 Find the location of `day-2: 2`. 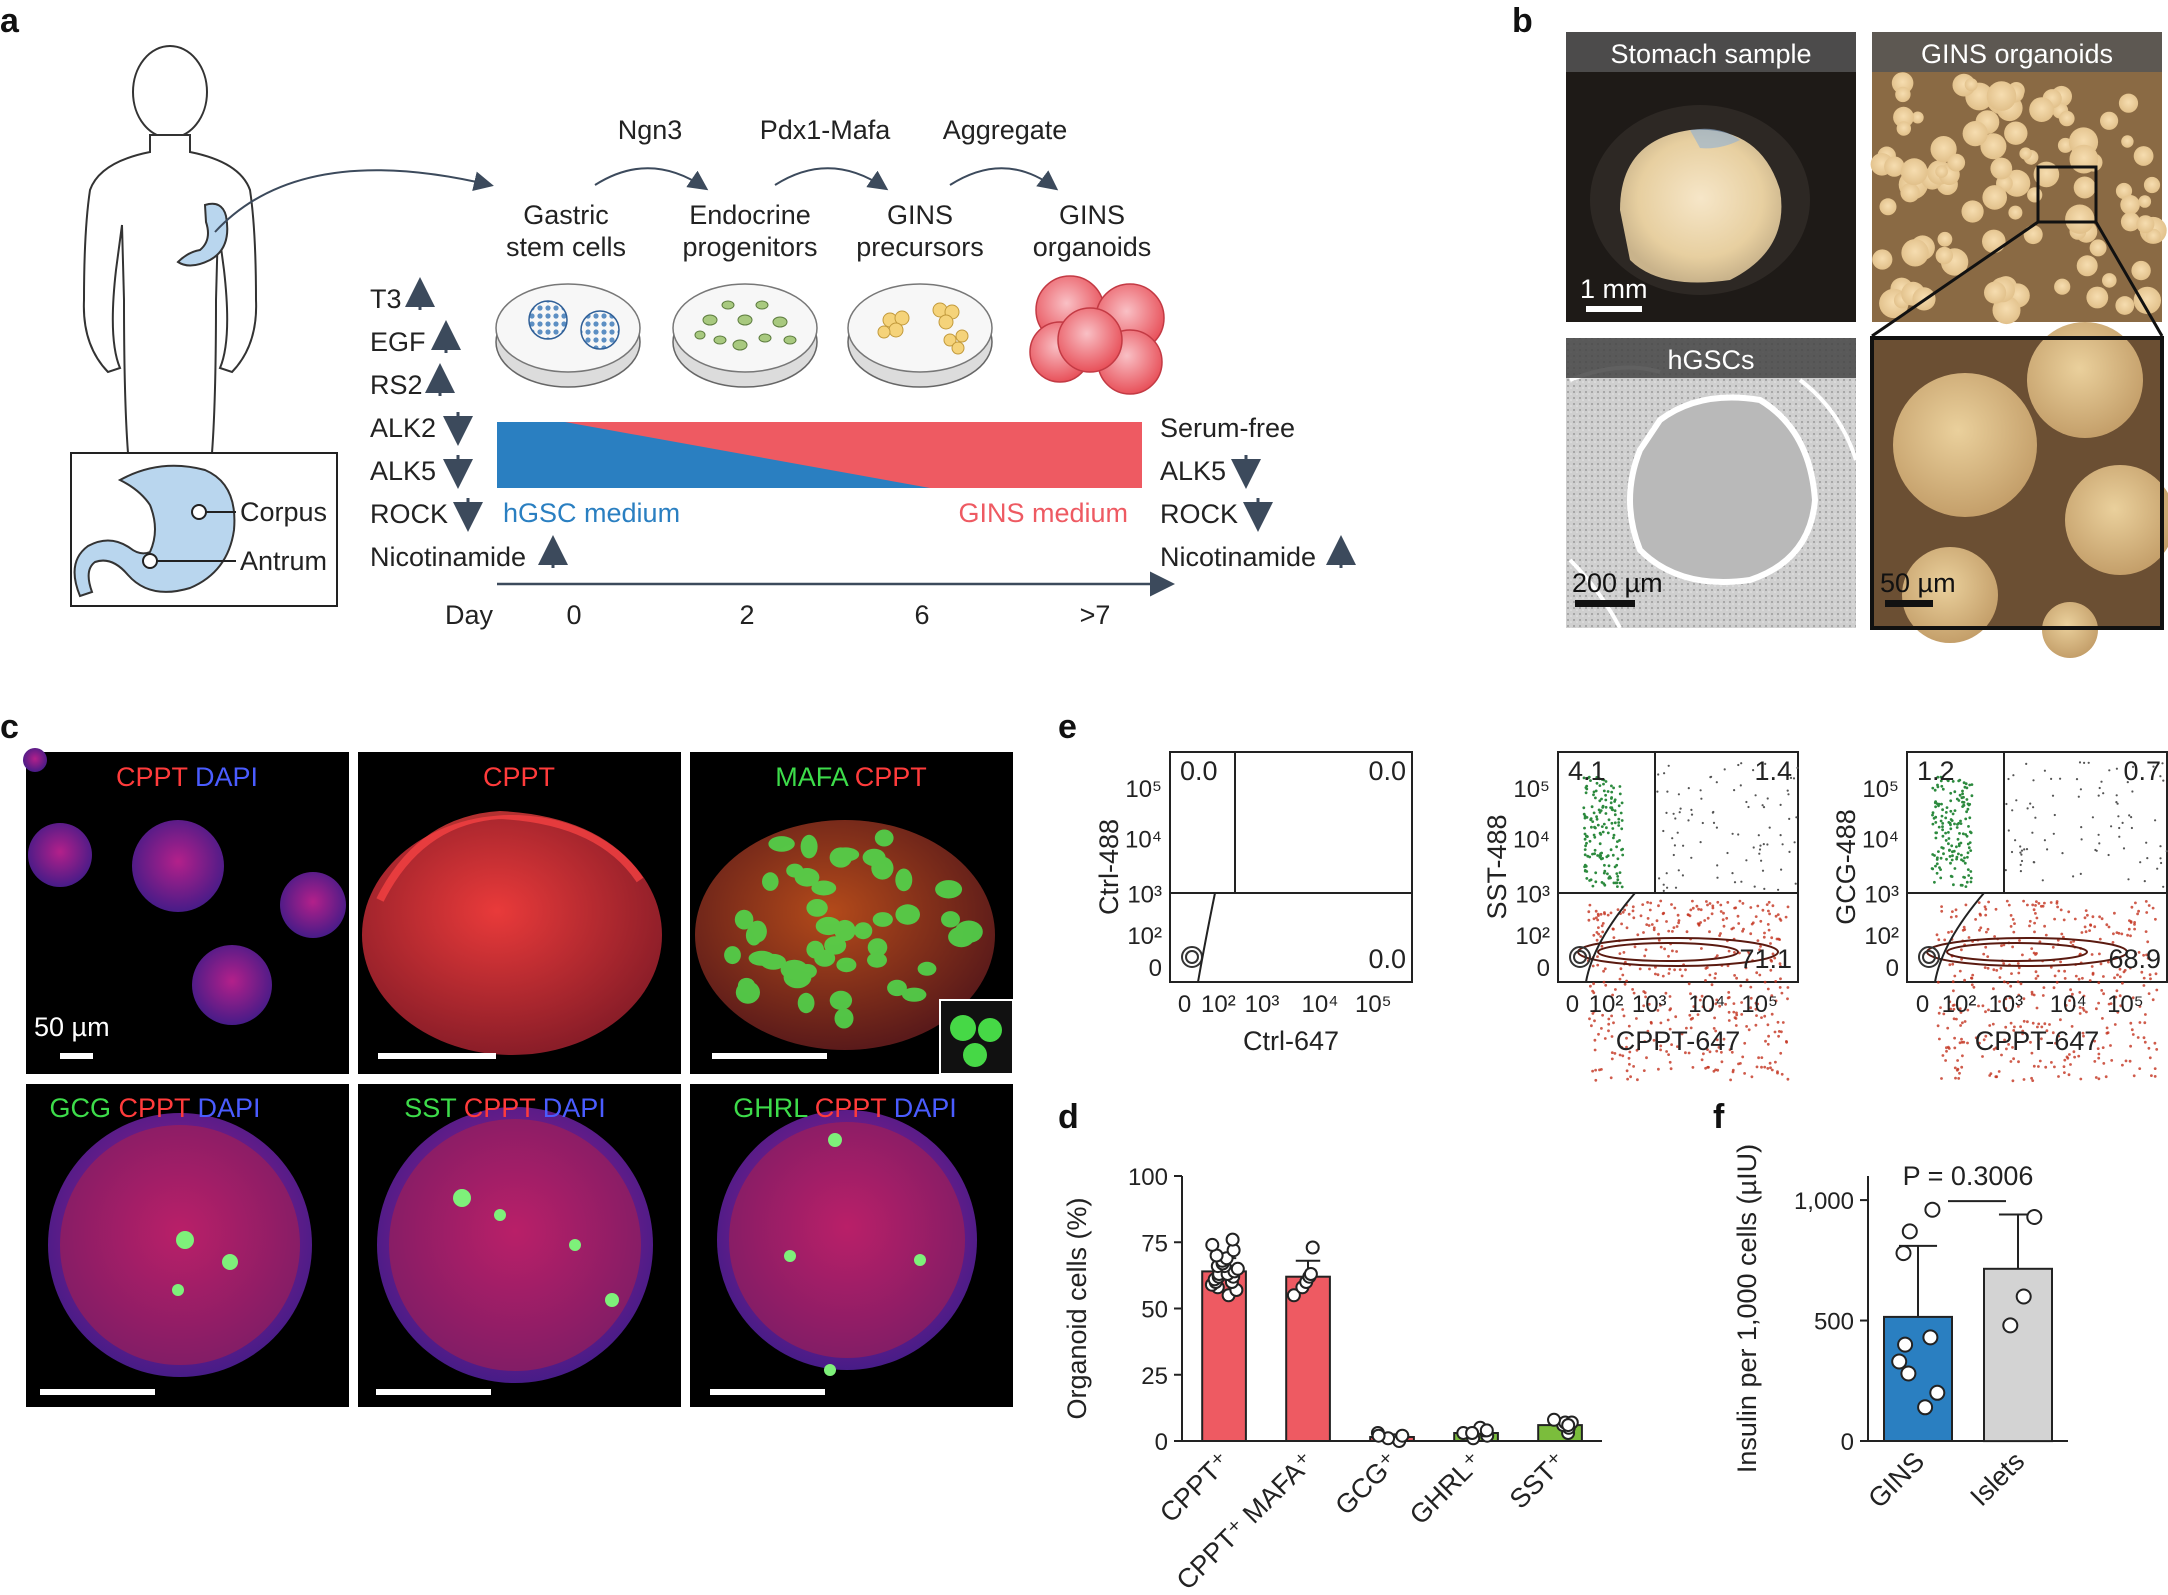

day-2: 2 is located at coordinates (746, 615).